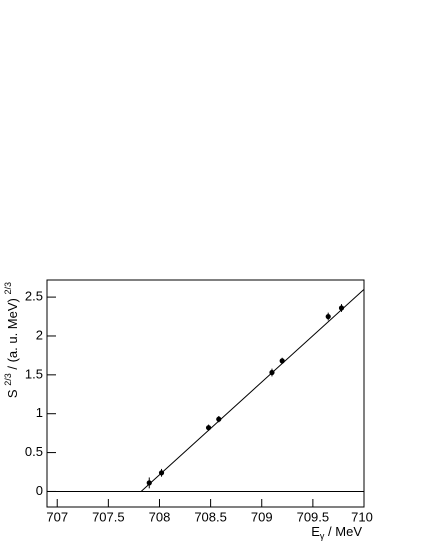 Image resolution: width=427 pixels, height=552 pixels. I want to click on y-tick-label: 2.5, so click(34, 296).